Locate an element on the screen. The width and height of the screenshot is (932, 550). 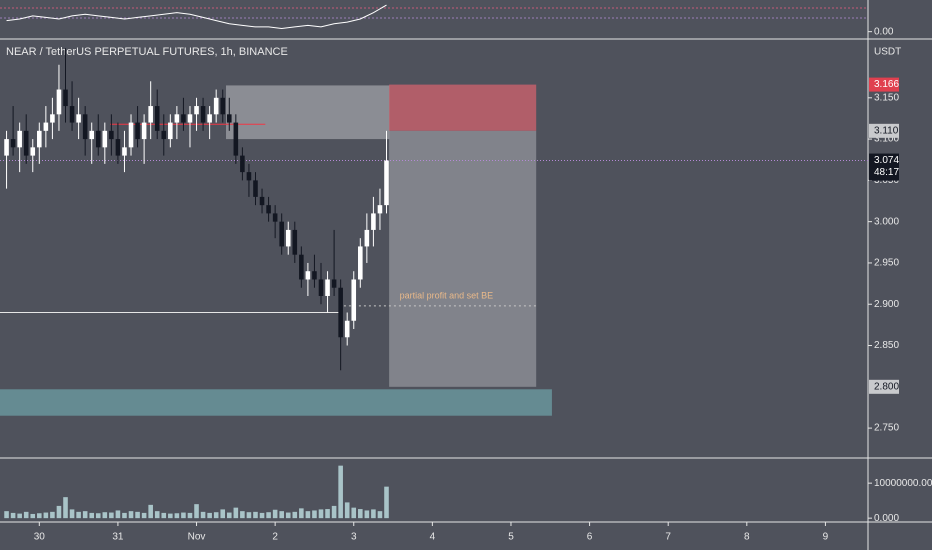
stop-label: 3.166 is located at coordinates (886, 84).